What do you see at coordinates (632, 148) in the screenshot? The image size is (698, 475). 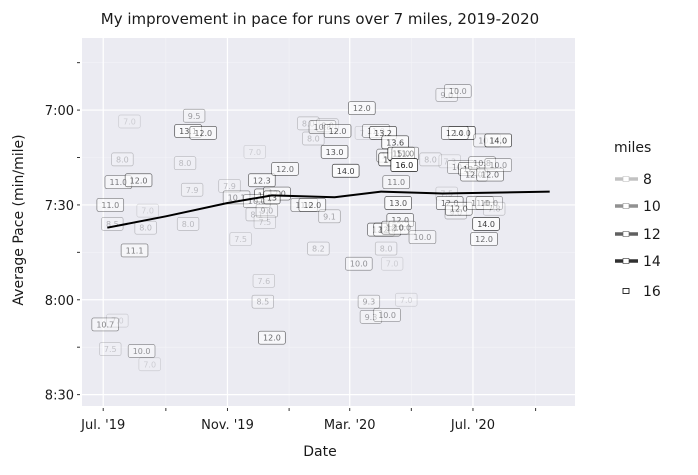 I see `legend-title: miles` at bounding box center [632, 148].